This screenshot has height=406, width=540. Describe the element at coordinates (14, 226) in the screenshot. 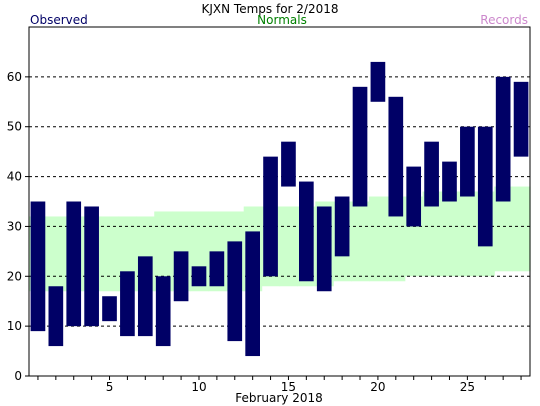

I see `y-tick-label-30: 30` at that location.